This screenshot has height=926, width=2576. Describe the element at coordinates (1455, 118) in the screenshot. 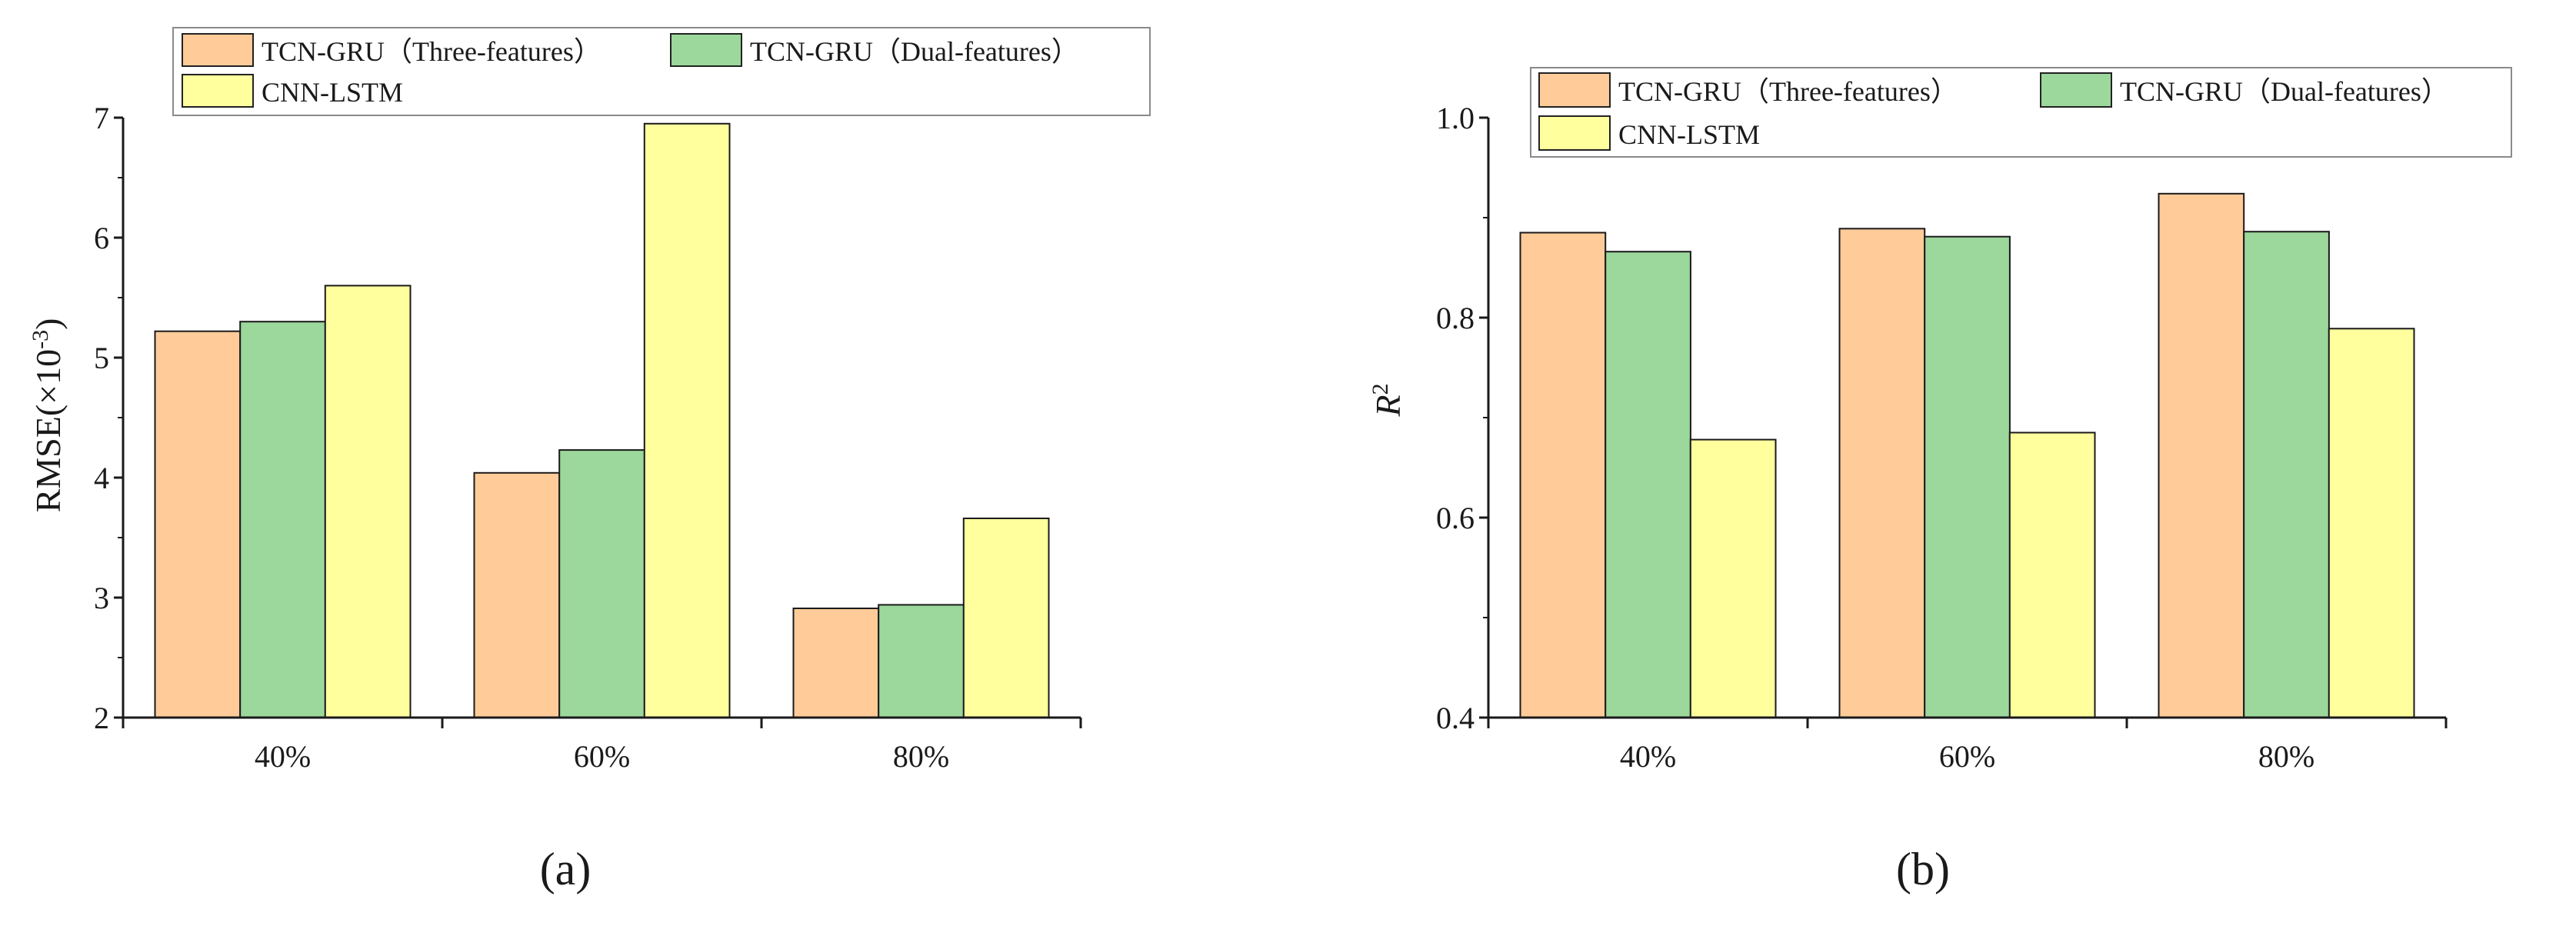

I see `panel-b-y-tick-label: 1.0` at that location.